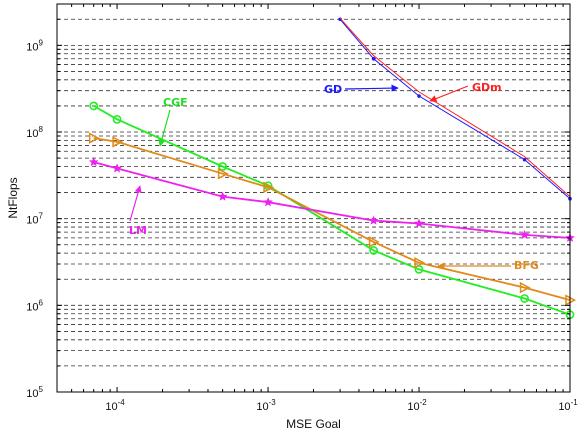  Describe the element at coordinates (526, 265) in the screenshot. I see `annotation-bfg: BFG` at that location.